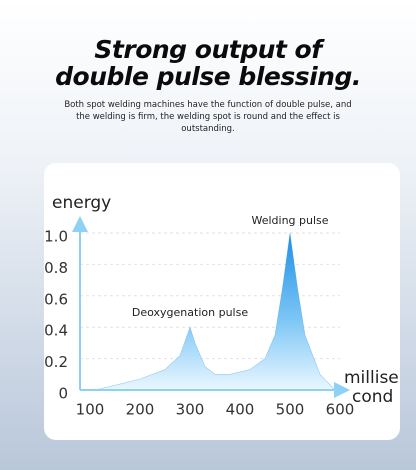  Describe the element at coordinates (289, 220) in the screenshot. I see `annotation: Welding pulse` at that location.